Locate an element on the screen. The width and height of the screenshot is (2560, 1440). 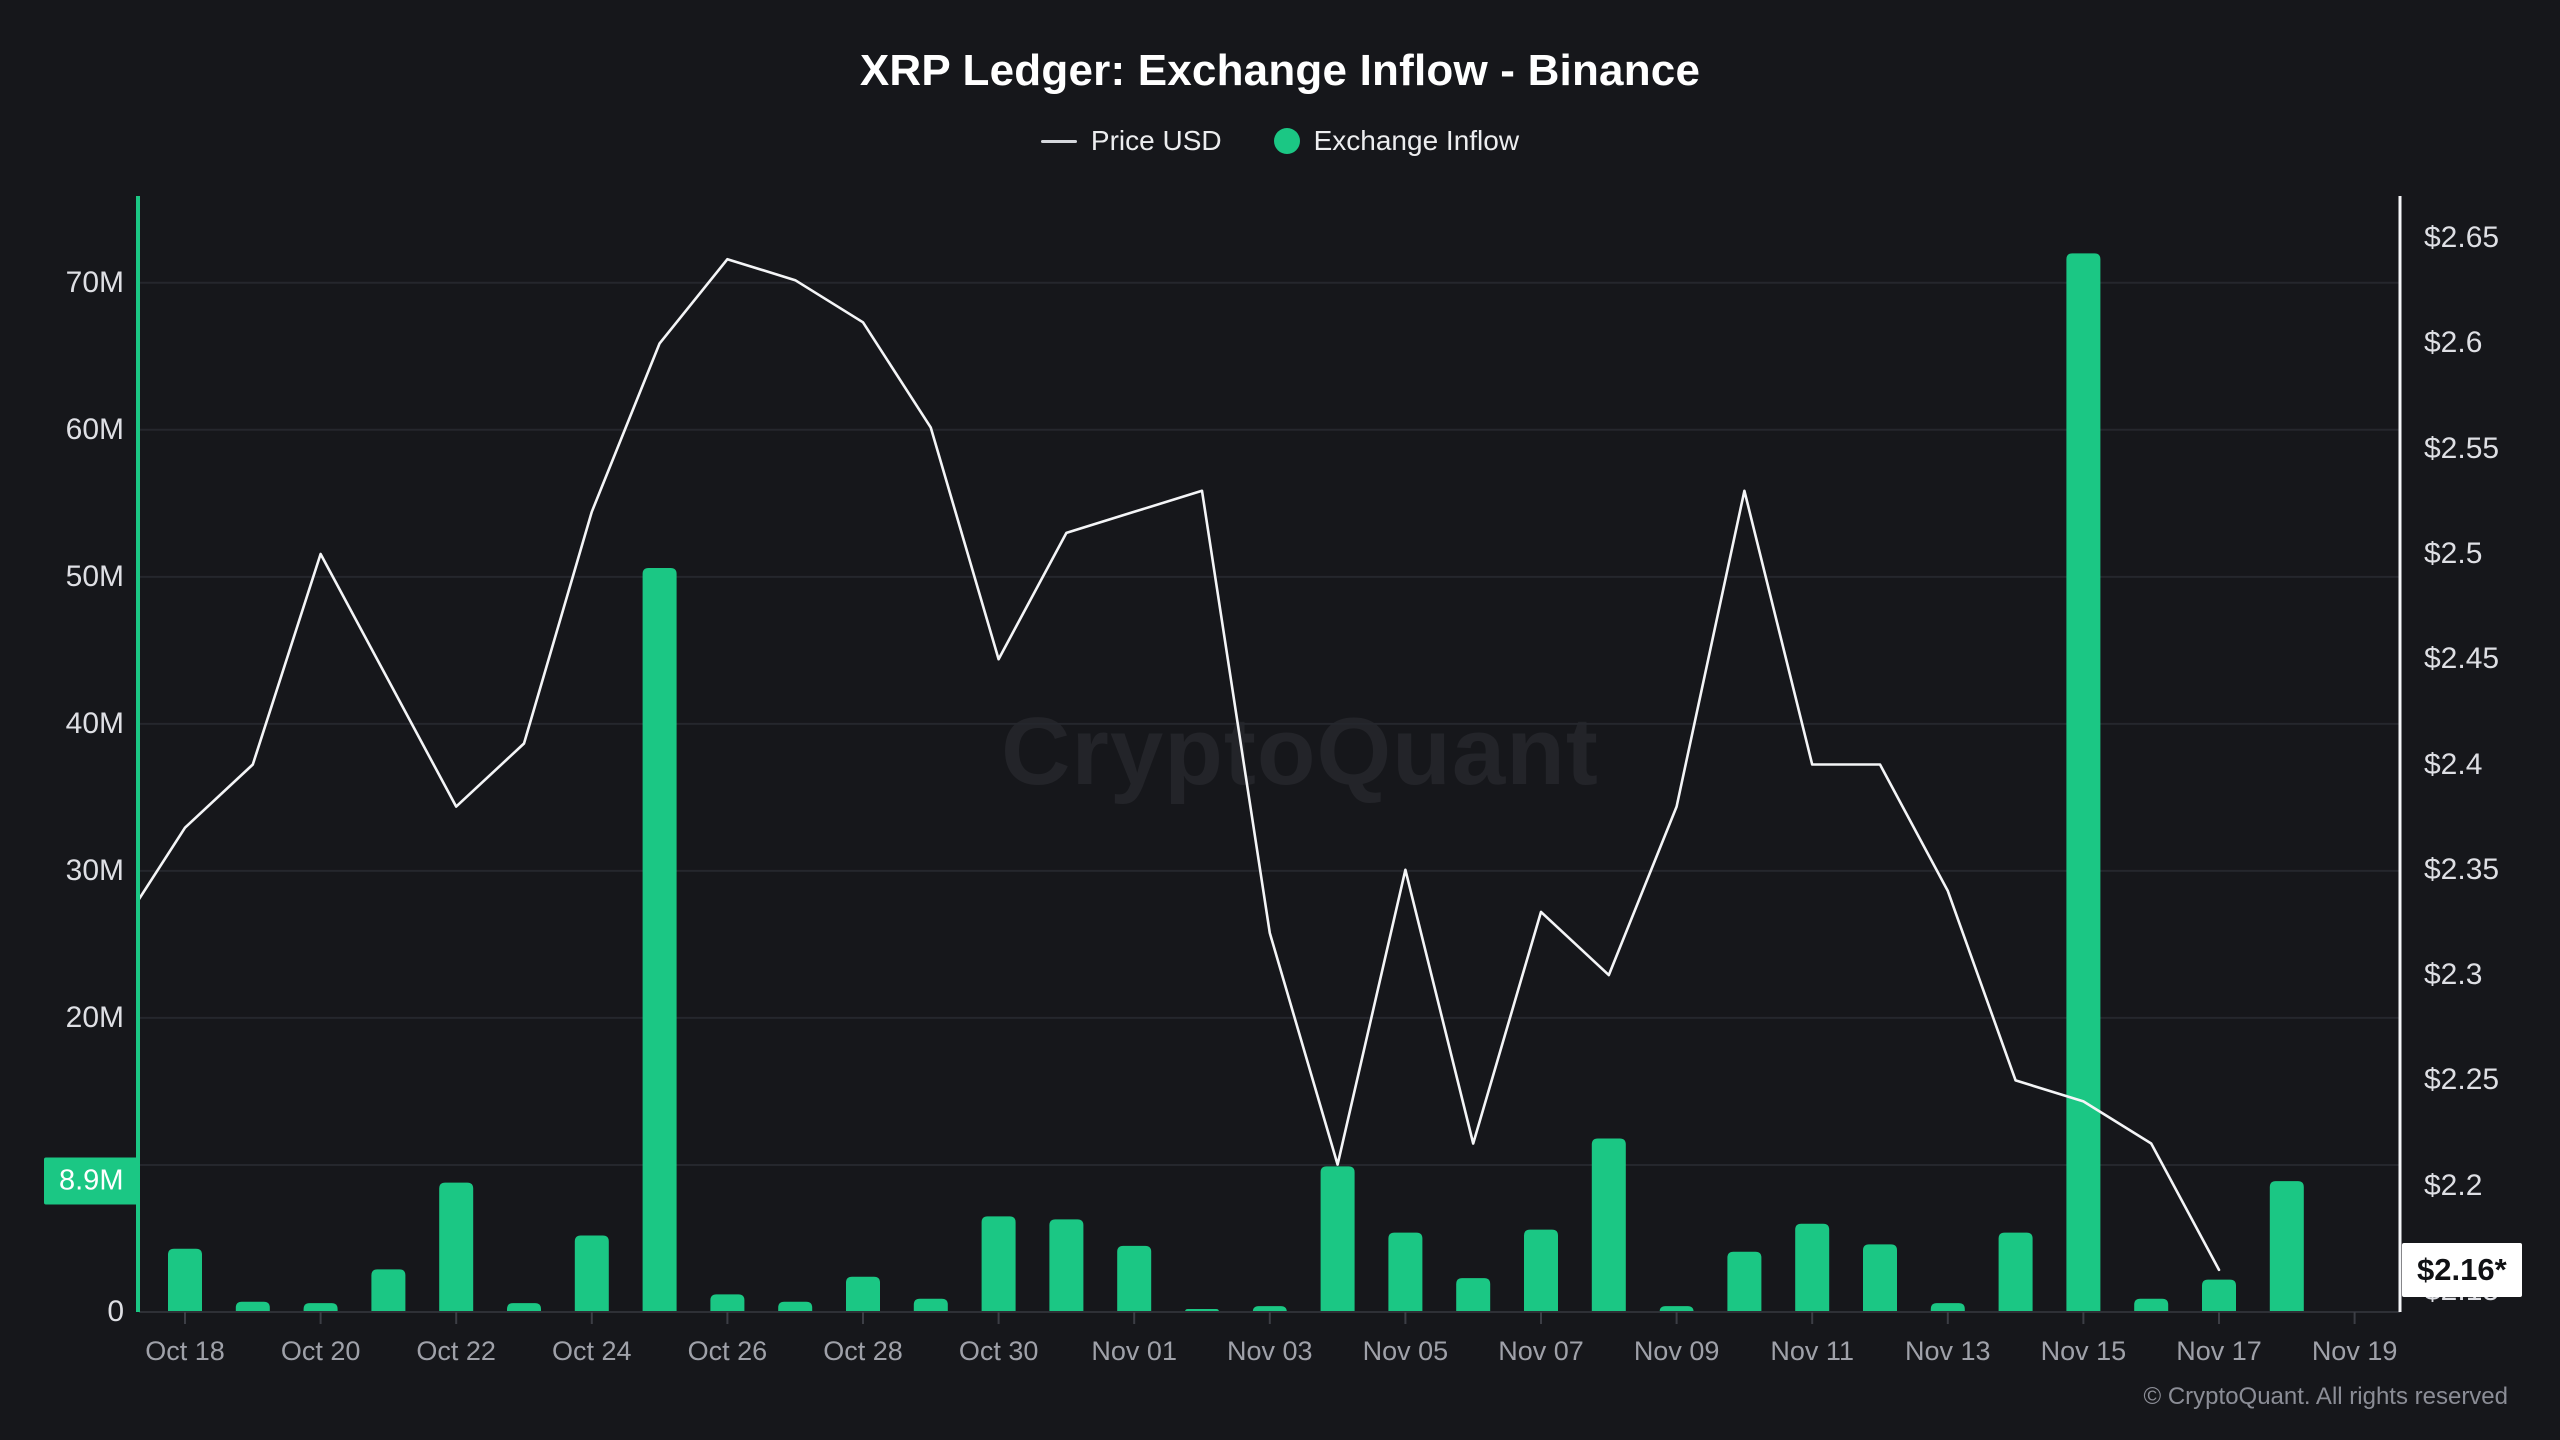
x-axis-label: Nov 19 is located at coordinates (2354, 1351).